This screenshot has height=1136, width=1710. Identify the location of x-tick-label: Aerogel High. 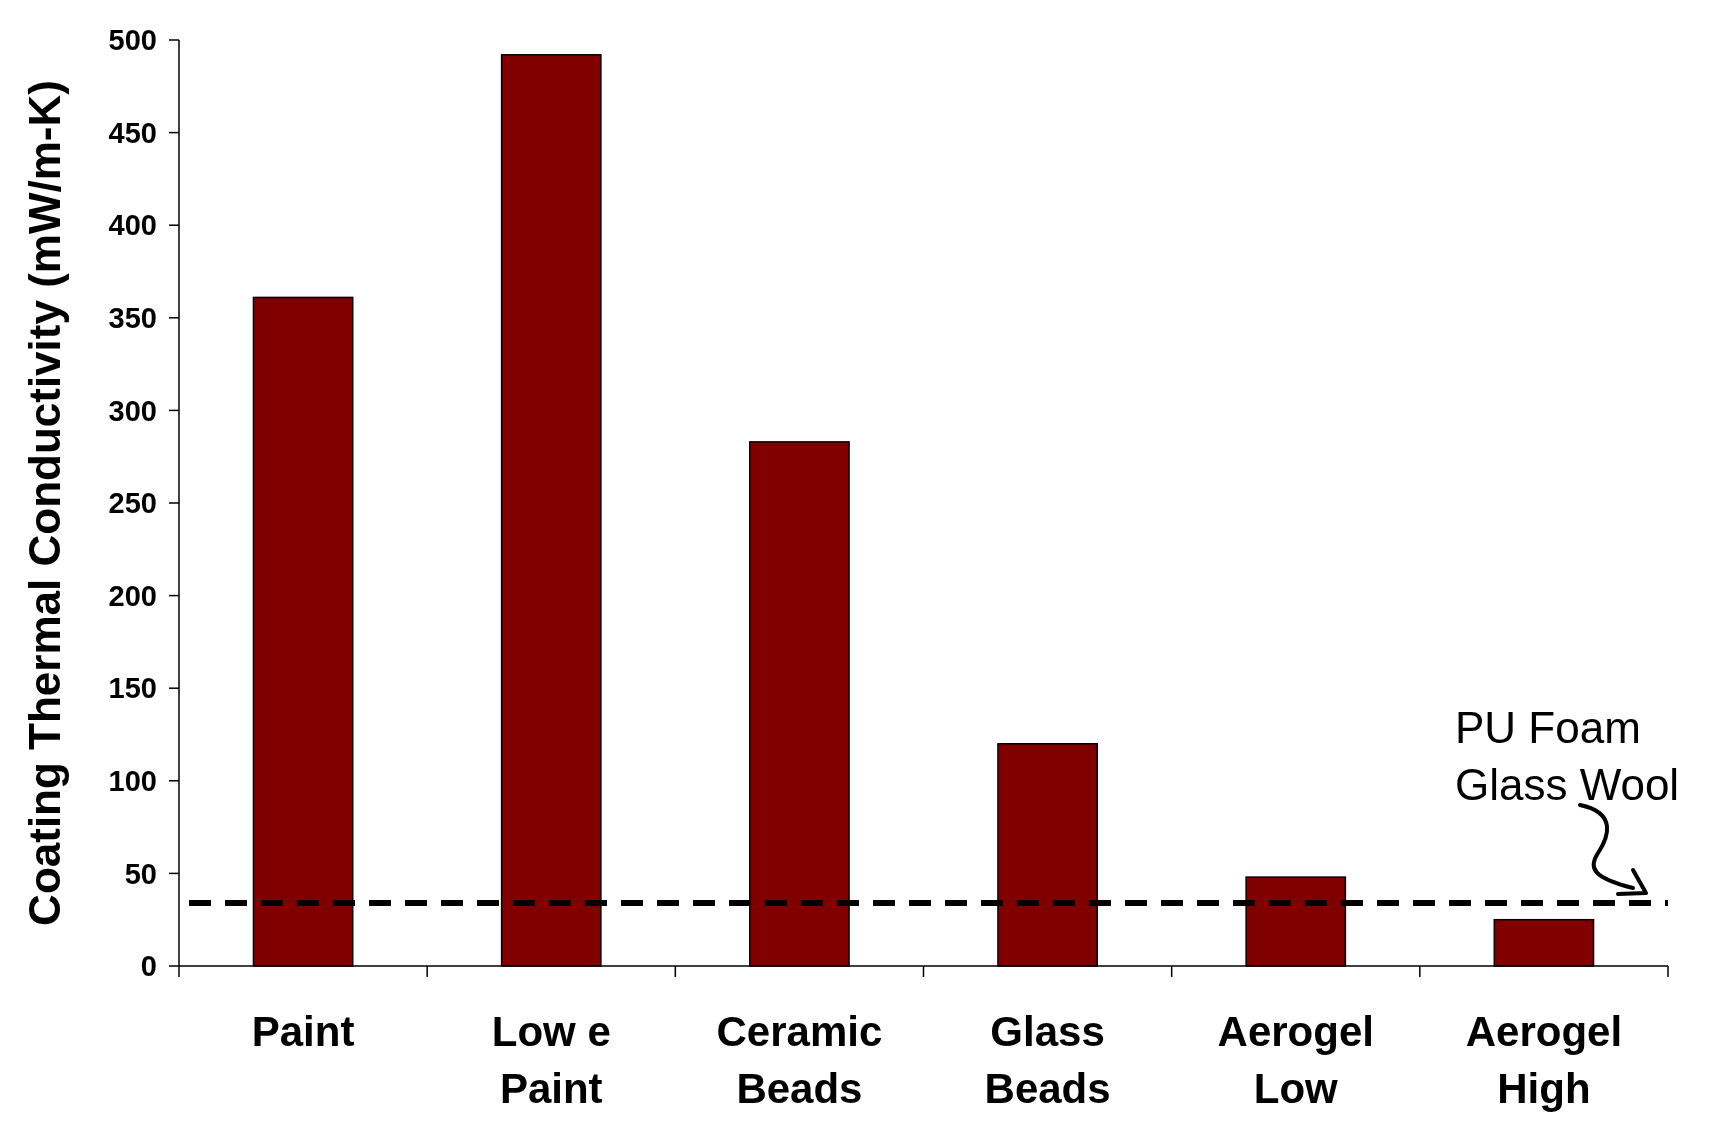
(1544, 1060).